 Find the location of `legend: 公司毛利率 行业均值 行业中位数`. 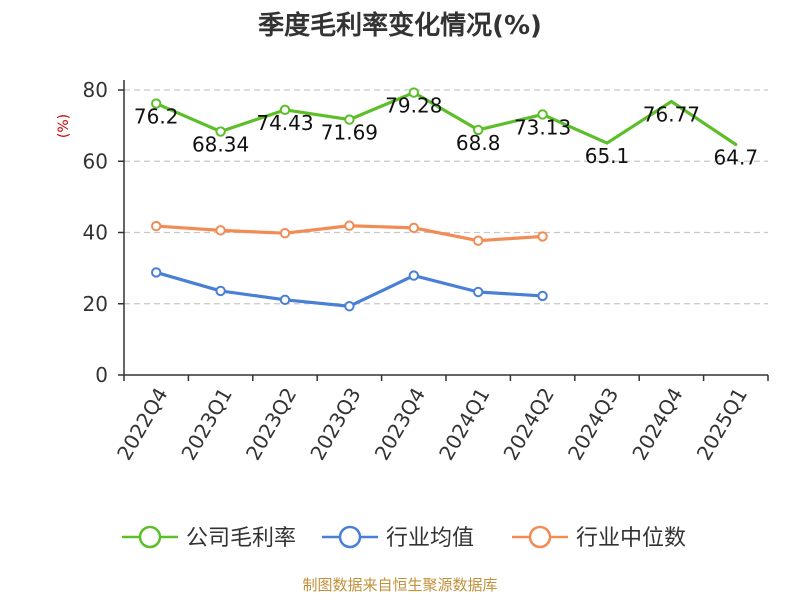

legend: 公司毛利率 行业均值 行业中位数 is located at coordinates (404, 538).